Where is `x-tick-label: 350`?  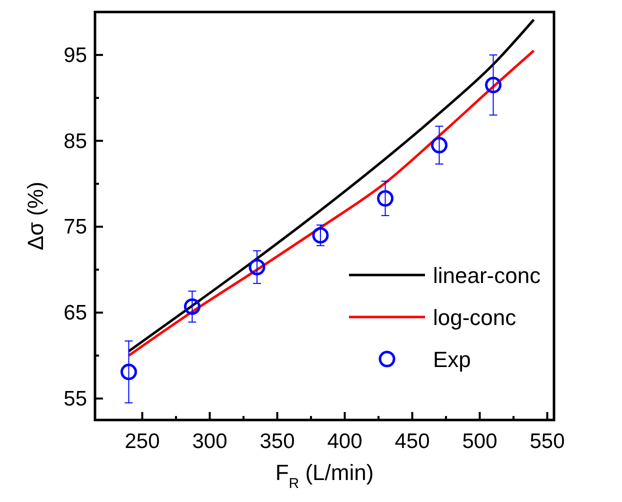 x-tick-label: 350 is located at coordinates (277, 441).